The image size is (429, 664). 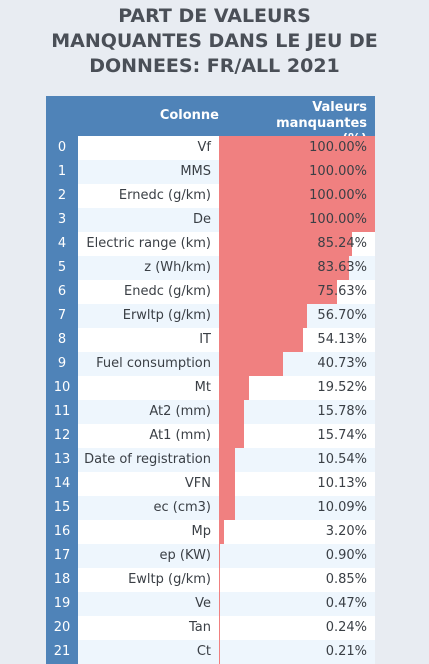 I want to click on row-index: 13, so click(x=62, y=460).